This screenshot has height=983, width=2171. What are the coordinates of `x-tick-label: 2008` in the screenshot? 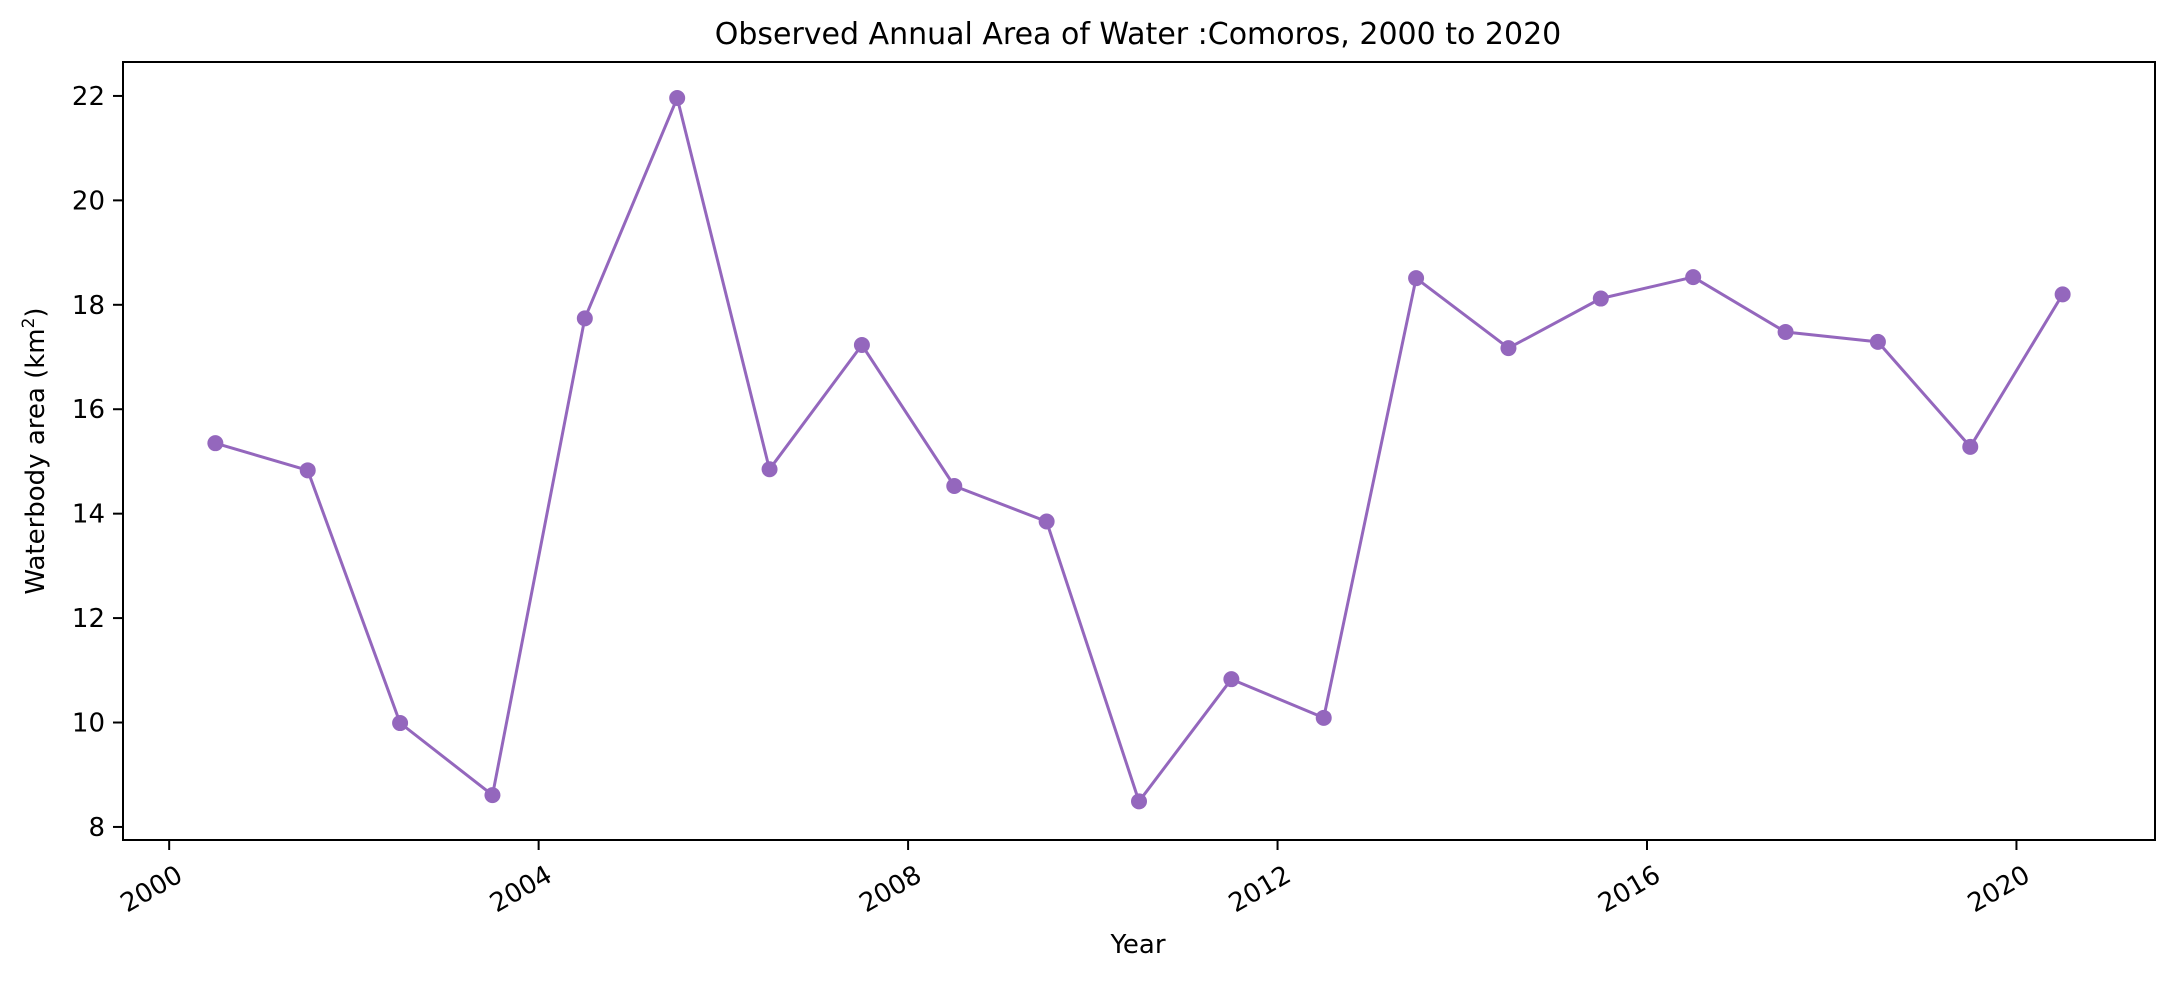 It's located at (890, 889).